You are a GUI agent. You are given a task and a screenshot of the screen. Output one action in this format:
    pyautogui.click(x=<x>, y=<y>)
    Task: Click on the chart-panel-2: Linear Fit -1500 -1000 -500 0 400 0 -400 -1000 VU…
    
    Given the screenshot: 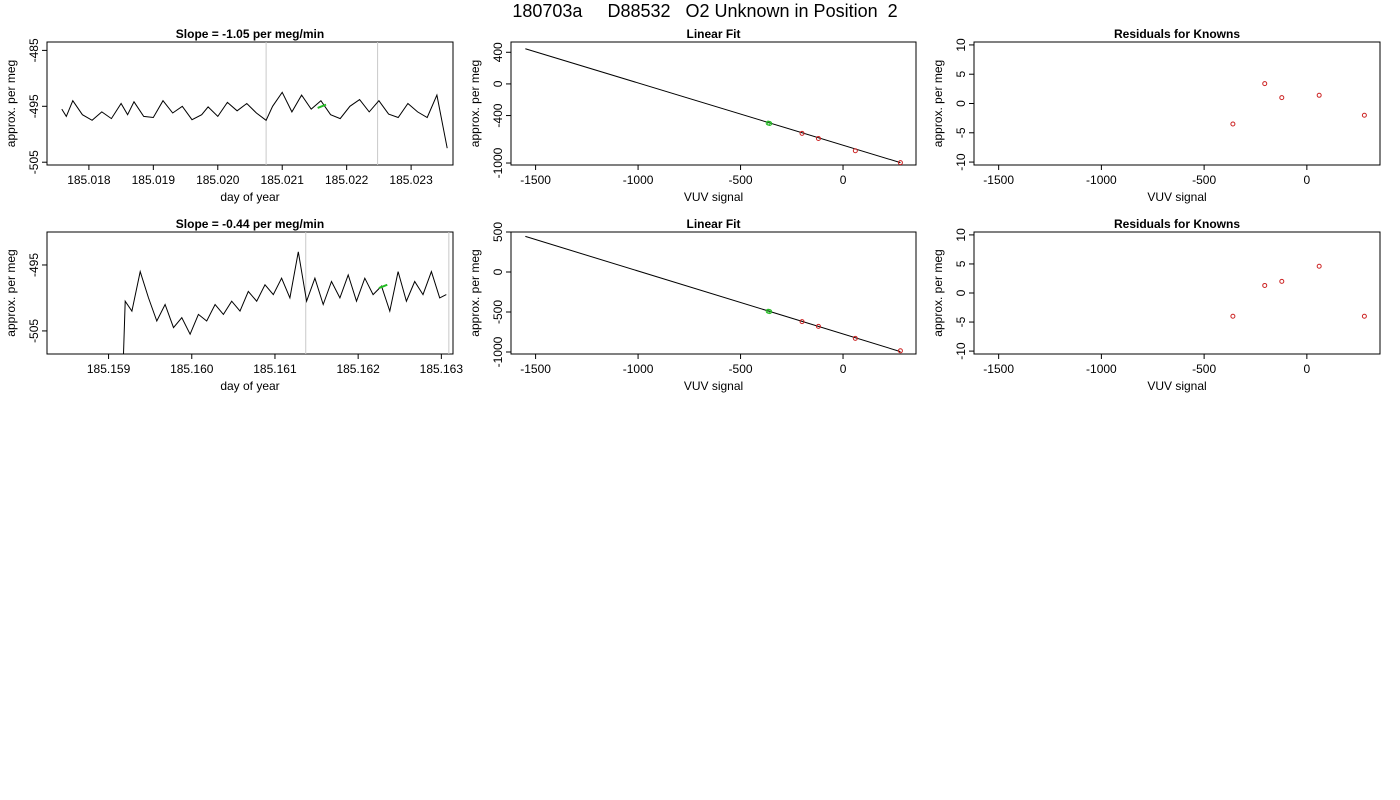 What is the action you would take?
    pyautogui.click(x=692, y=115)
    